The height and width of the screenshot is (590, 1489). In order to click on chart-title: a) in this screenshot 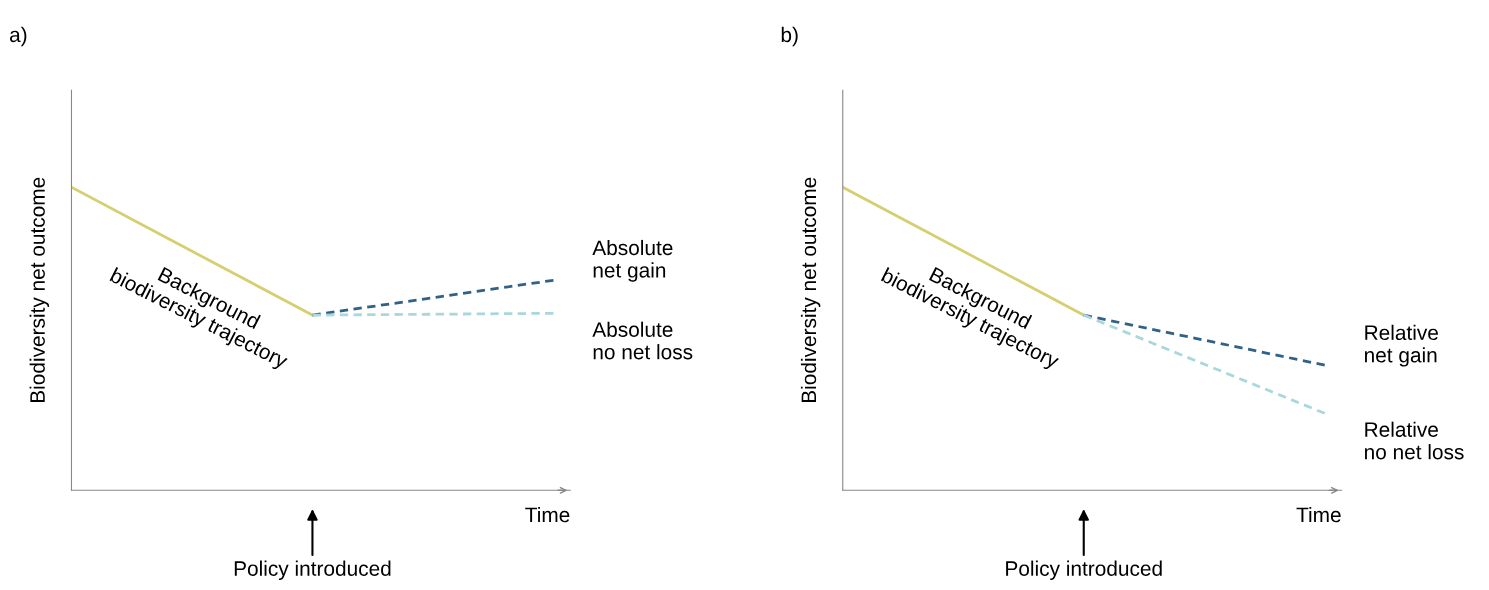, I will do `click(18, 36)`.